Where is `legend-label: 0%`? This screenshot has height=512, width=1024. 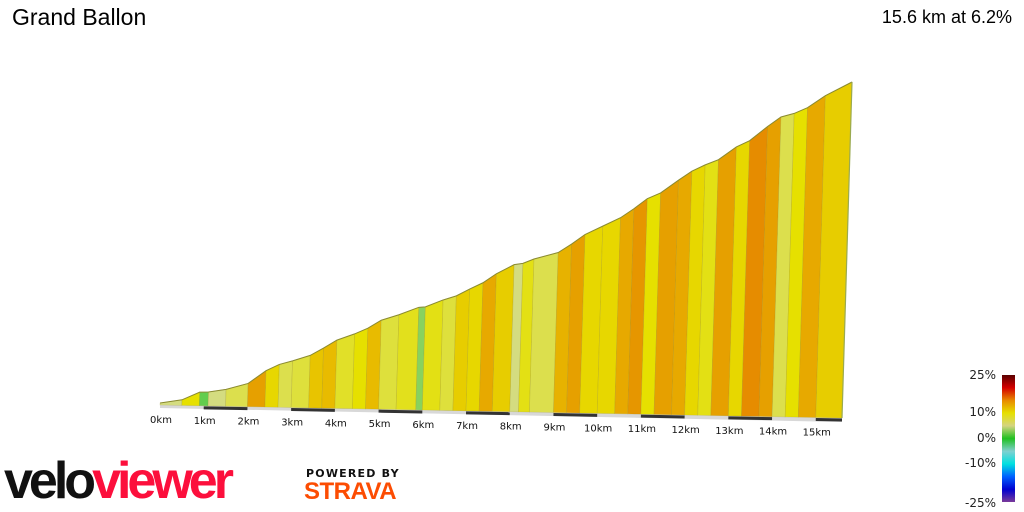 legend-label: 0% is located at coordinates (986, 438).